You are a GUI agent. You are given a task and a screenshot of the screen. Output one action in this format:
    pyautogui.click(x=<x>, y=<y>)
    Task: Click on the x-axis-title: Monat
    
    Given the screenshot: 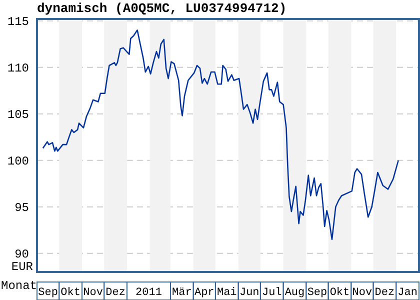 What is the action you would take?
    pyautogui.click(x=19, y=286)
    